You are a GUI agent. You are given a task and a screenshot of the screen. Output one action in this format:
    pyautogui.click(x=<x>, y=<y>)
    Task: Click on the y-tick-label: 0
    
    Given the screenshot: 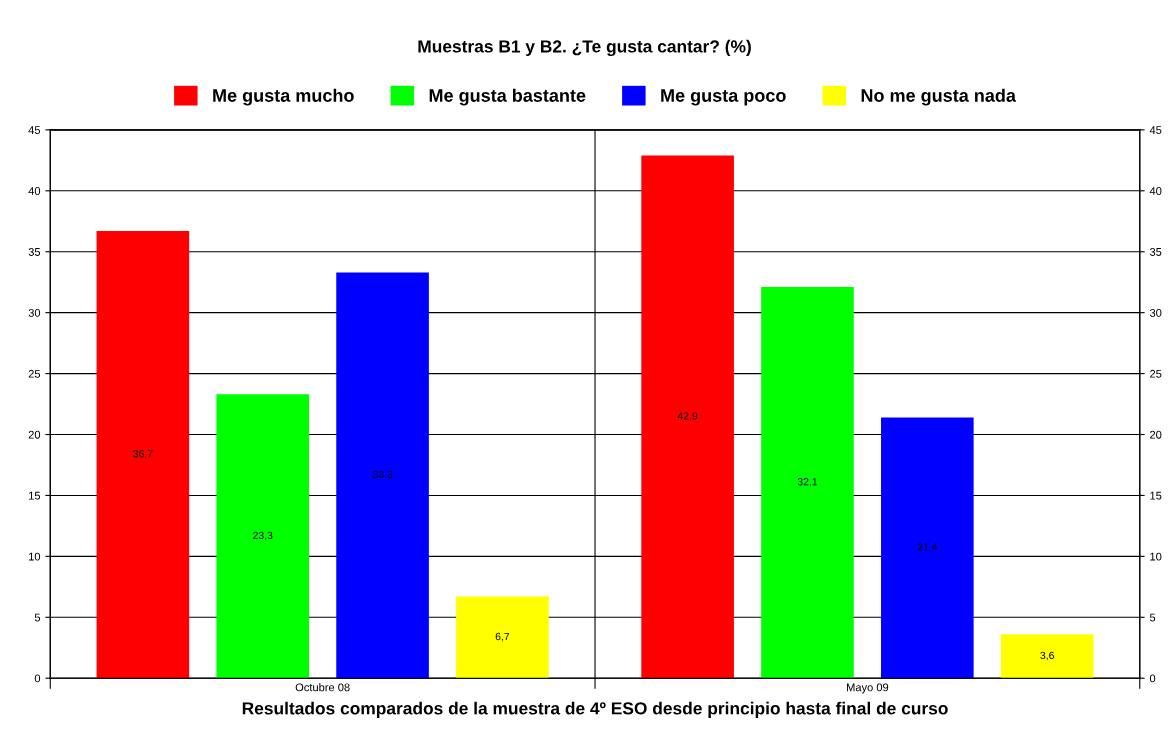 What is the action you would take?
    pyautogui.click(x=37, y=678)
    